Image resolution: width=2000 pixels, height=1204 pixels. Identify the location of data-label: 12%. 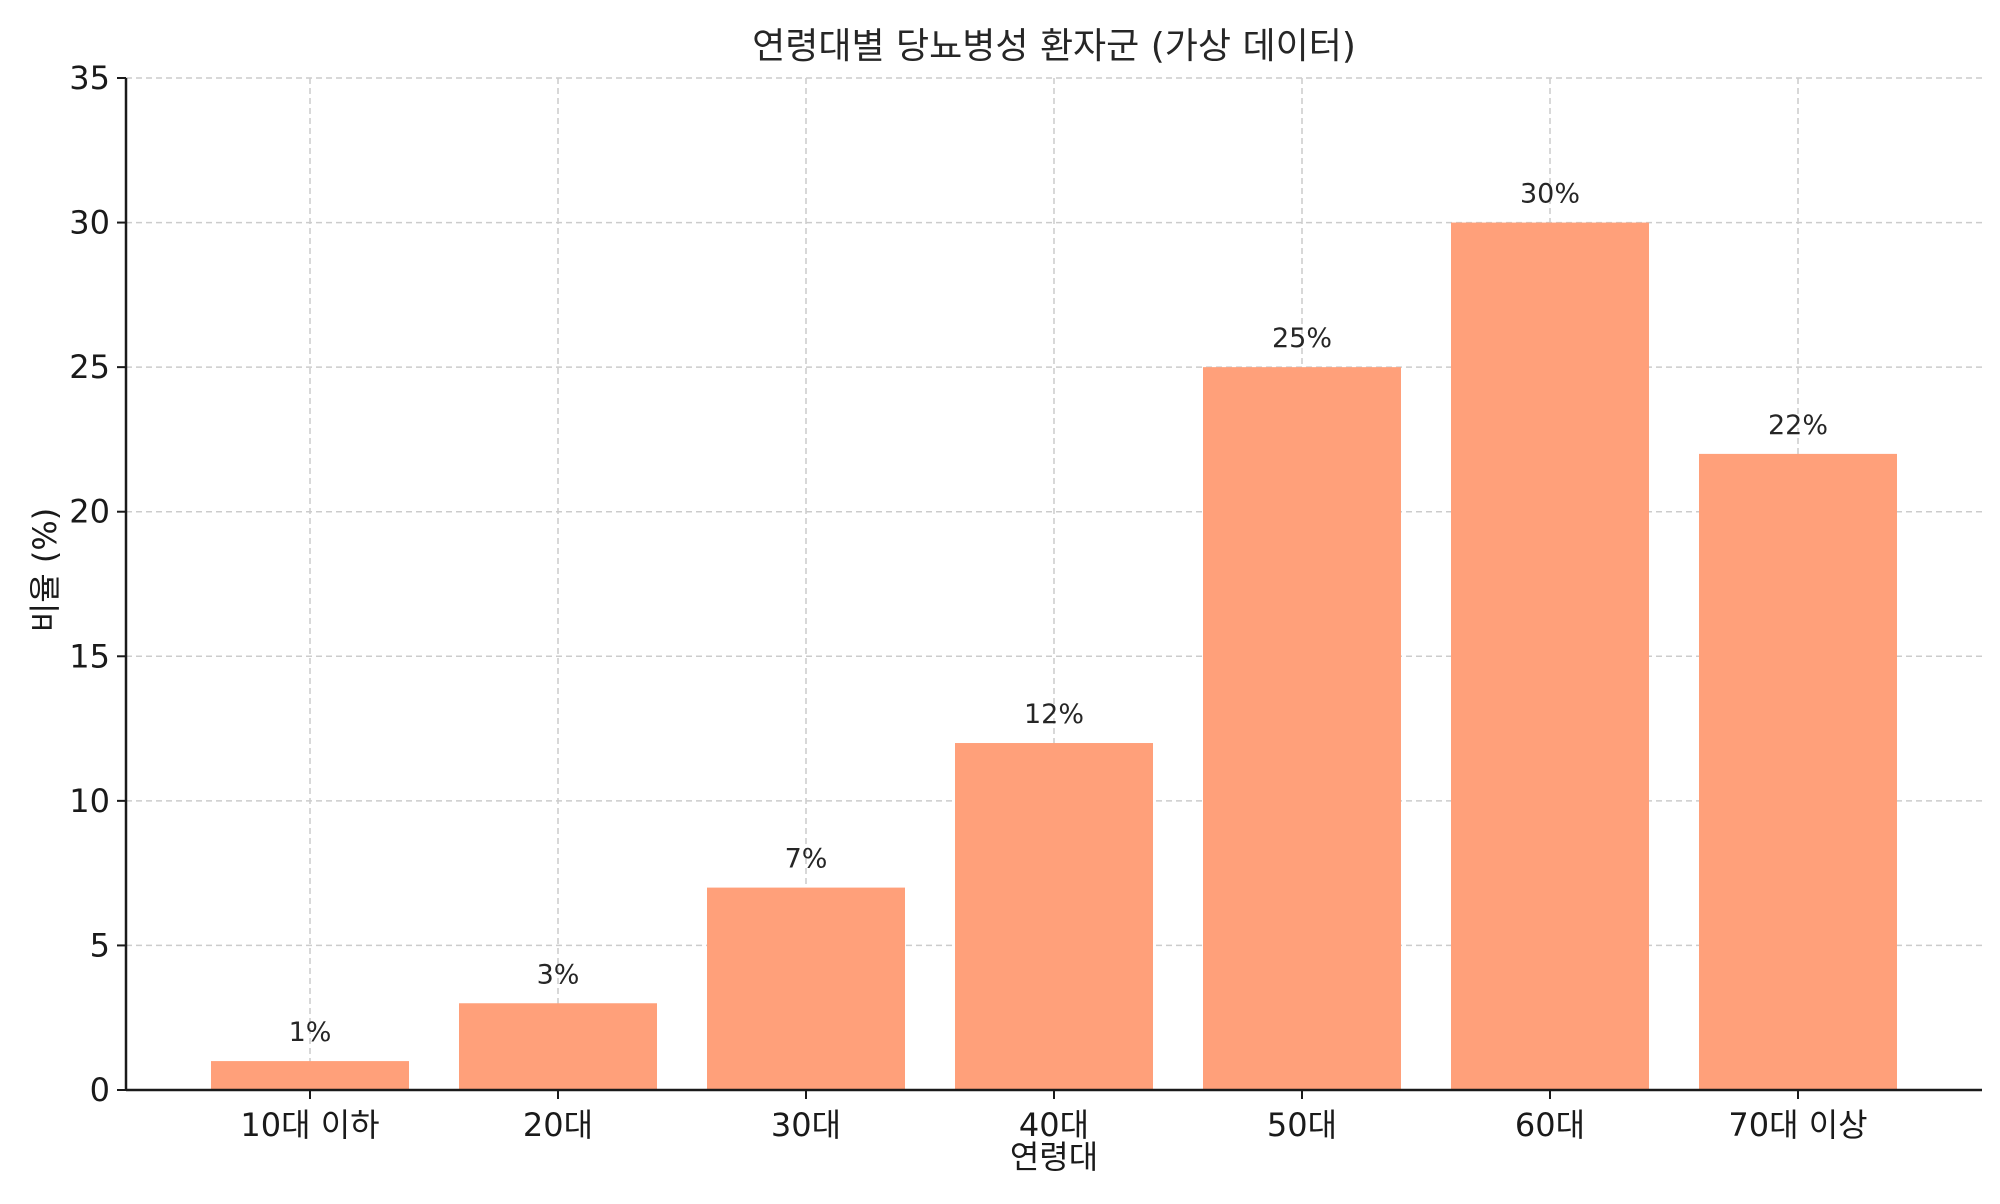
(1054, 714).